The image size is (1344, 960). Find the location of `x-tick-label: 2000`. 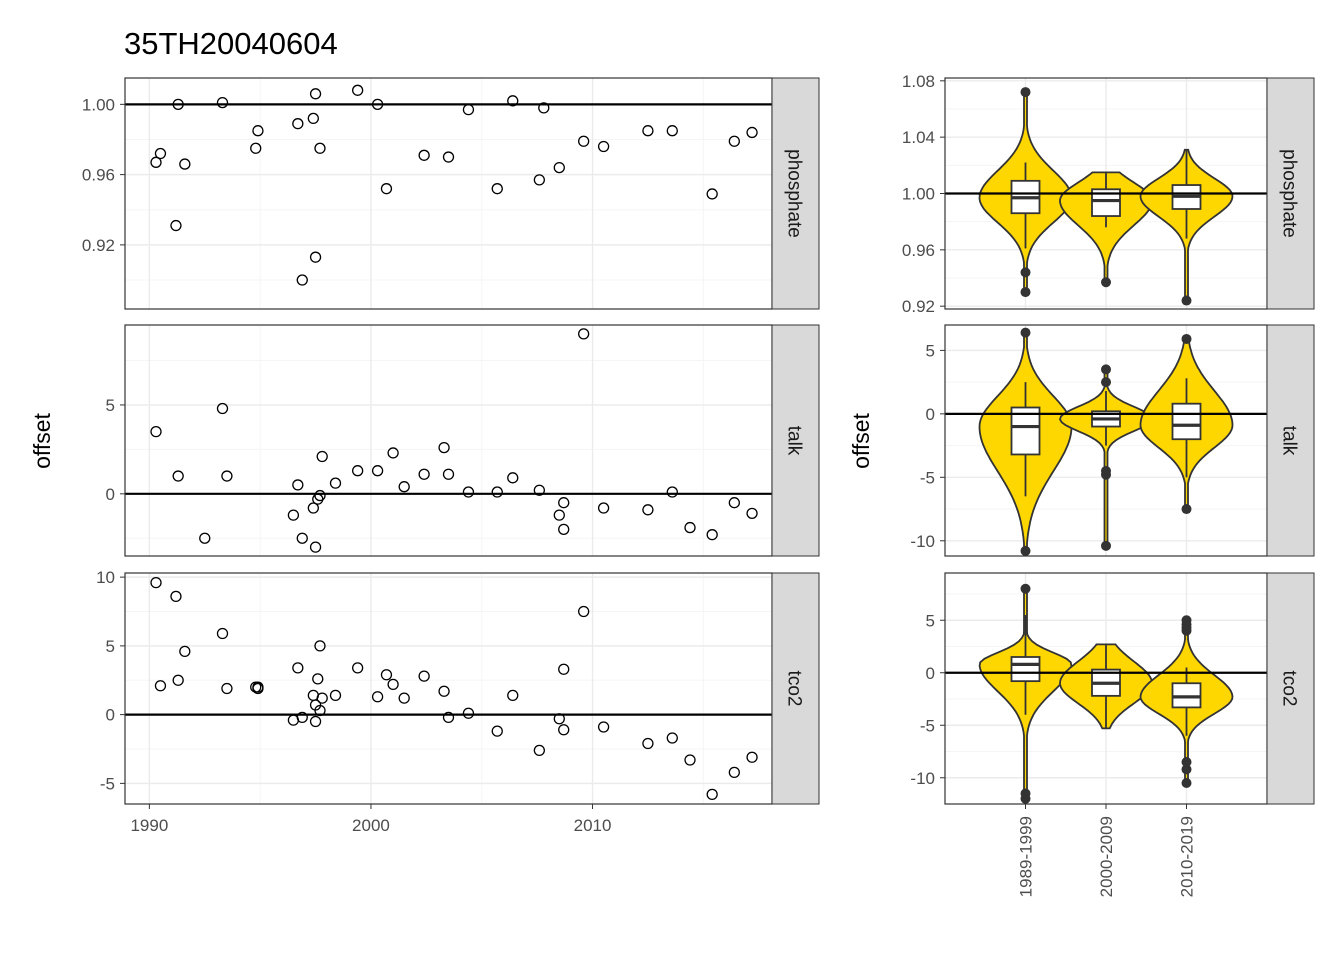

x-tick-label: 2000 is located at coordinates (371, 825).